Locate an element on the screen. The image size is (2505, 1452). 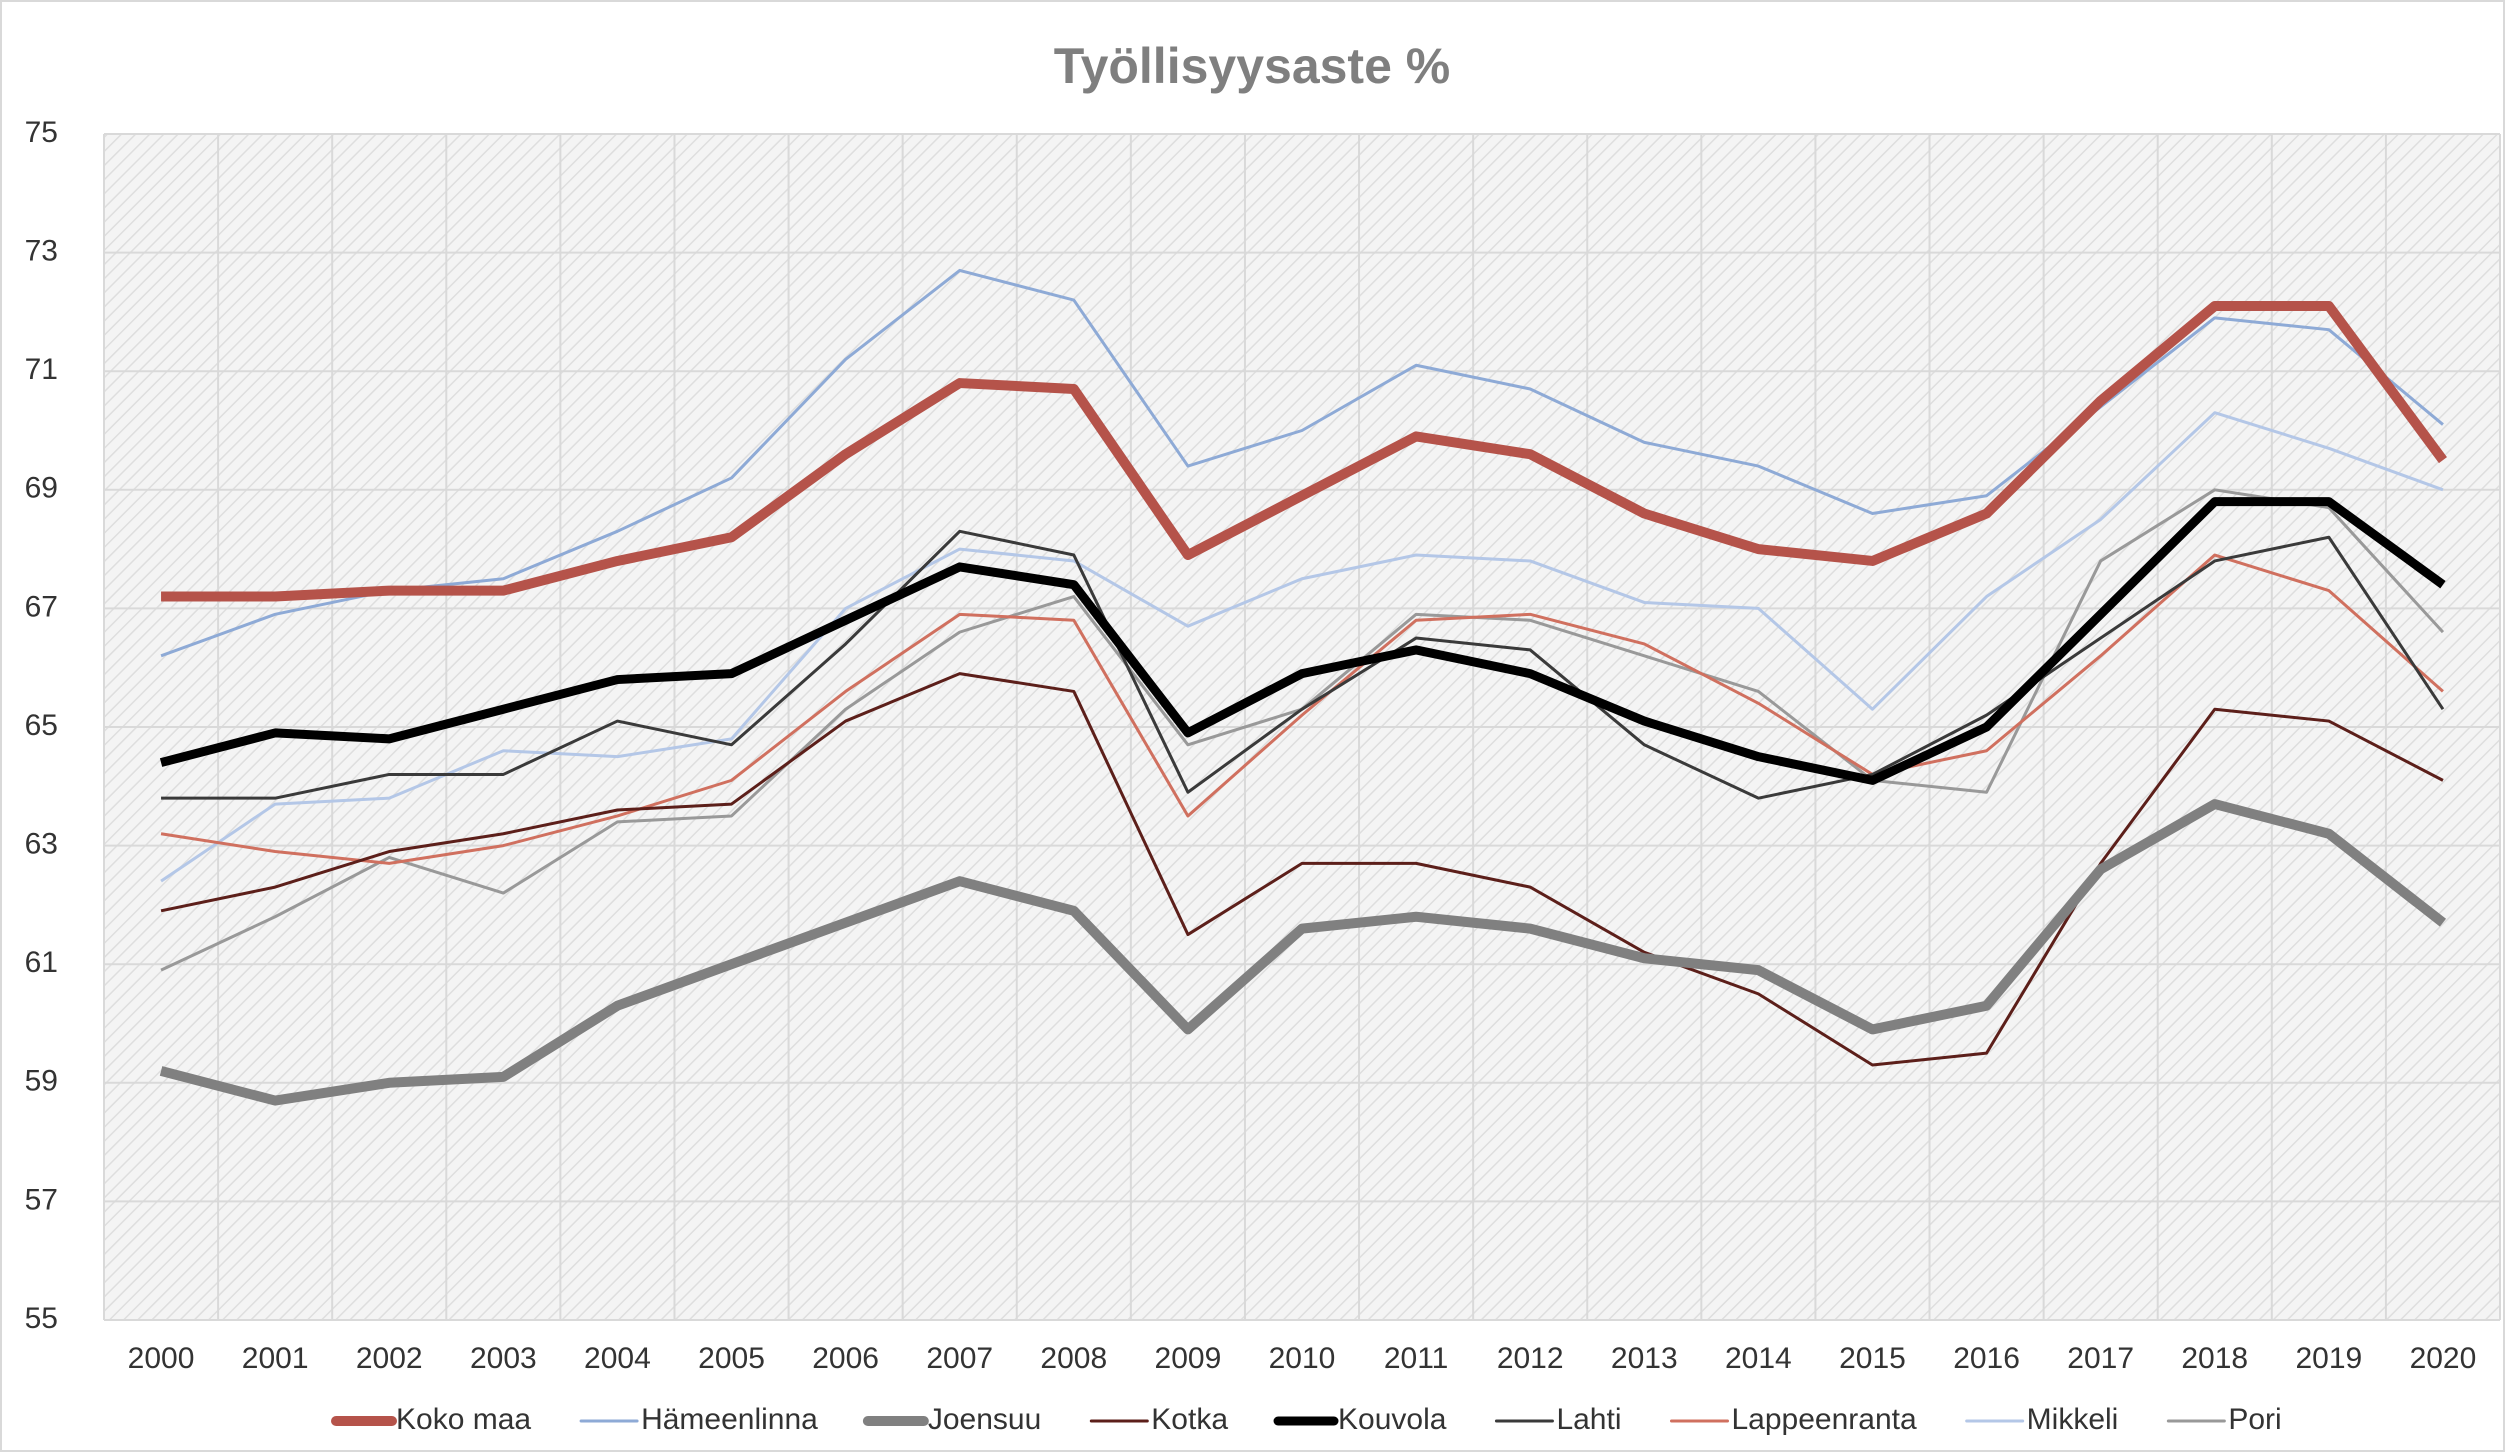
y-tick-label: 69 is located at coordinates (41, 488).